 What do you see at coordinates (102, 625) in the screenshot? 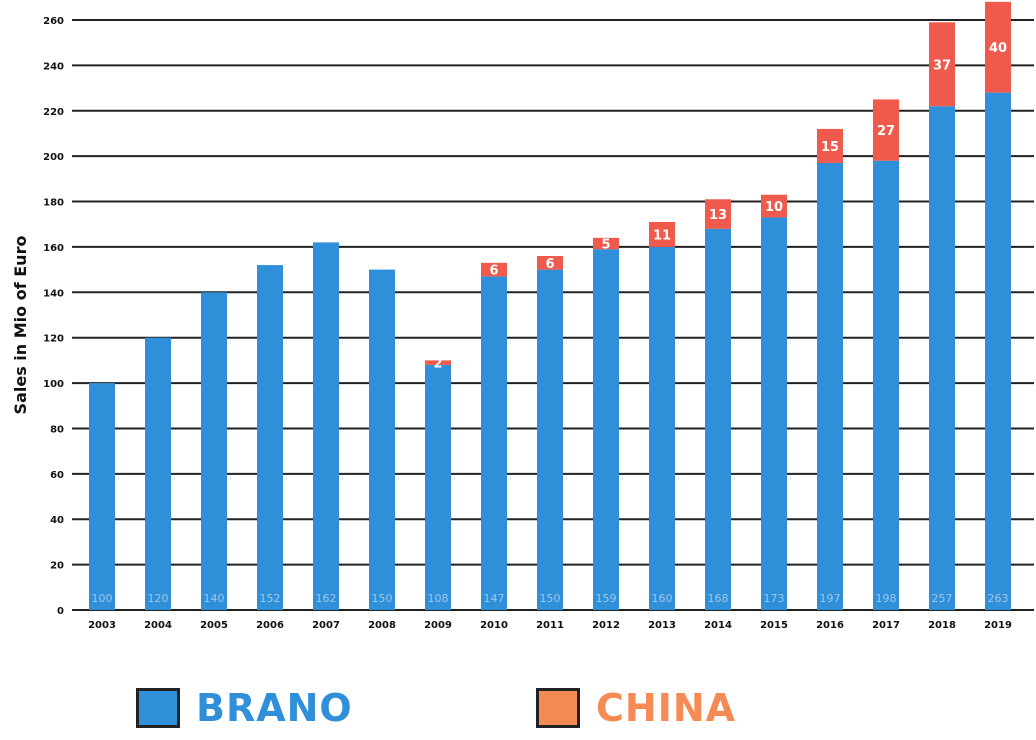
I see `x-tick-label: 2003` at bounding box center [102, 625].